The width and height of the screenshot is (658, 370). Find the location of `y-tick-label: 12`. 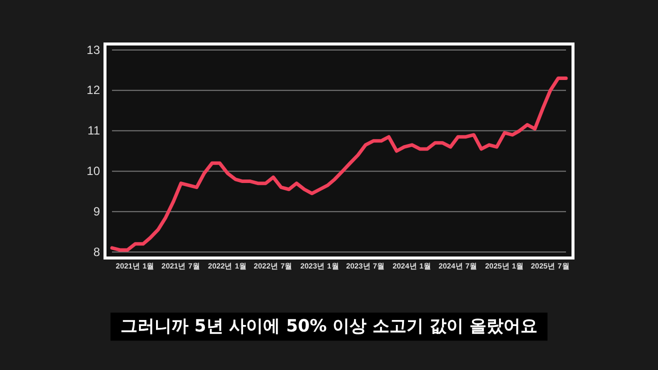

y-tick-label: 12 is located at coordinates (93, 90).